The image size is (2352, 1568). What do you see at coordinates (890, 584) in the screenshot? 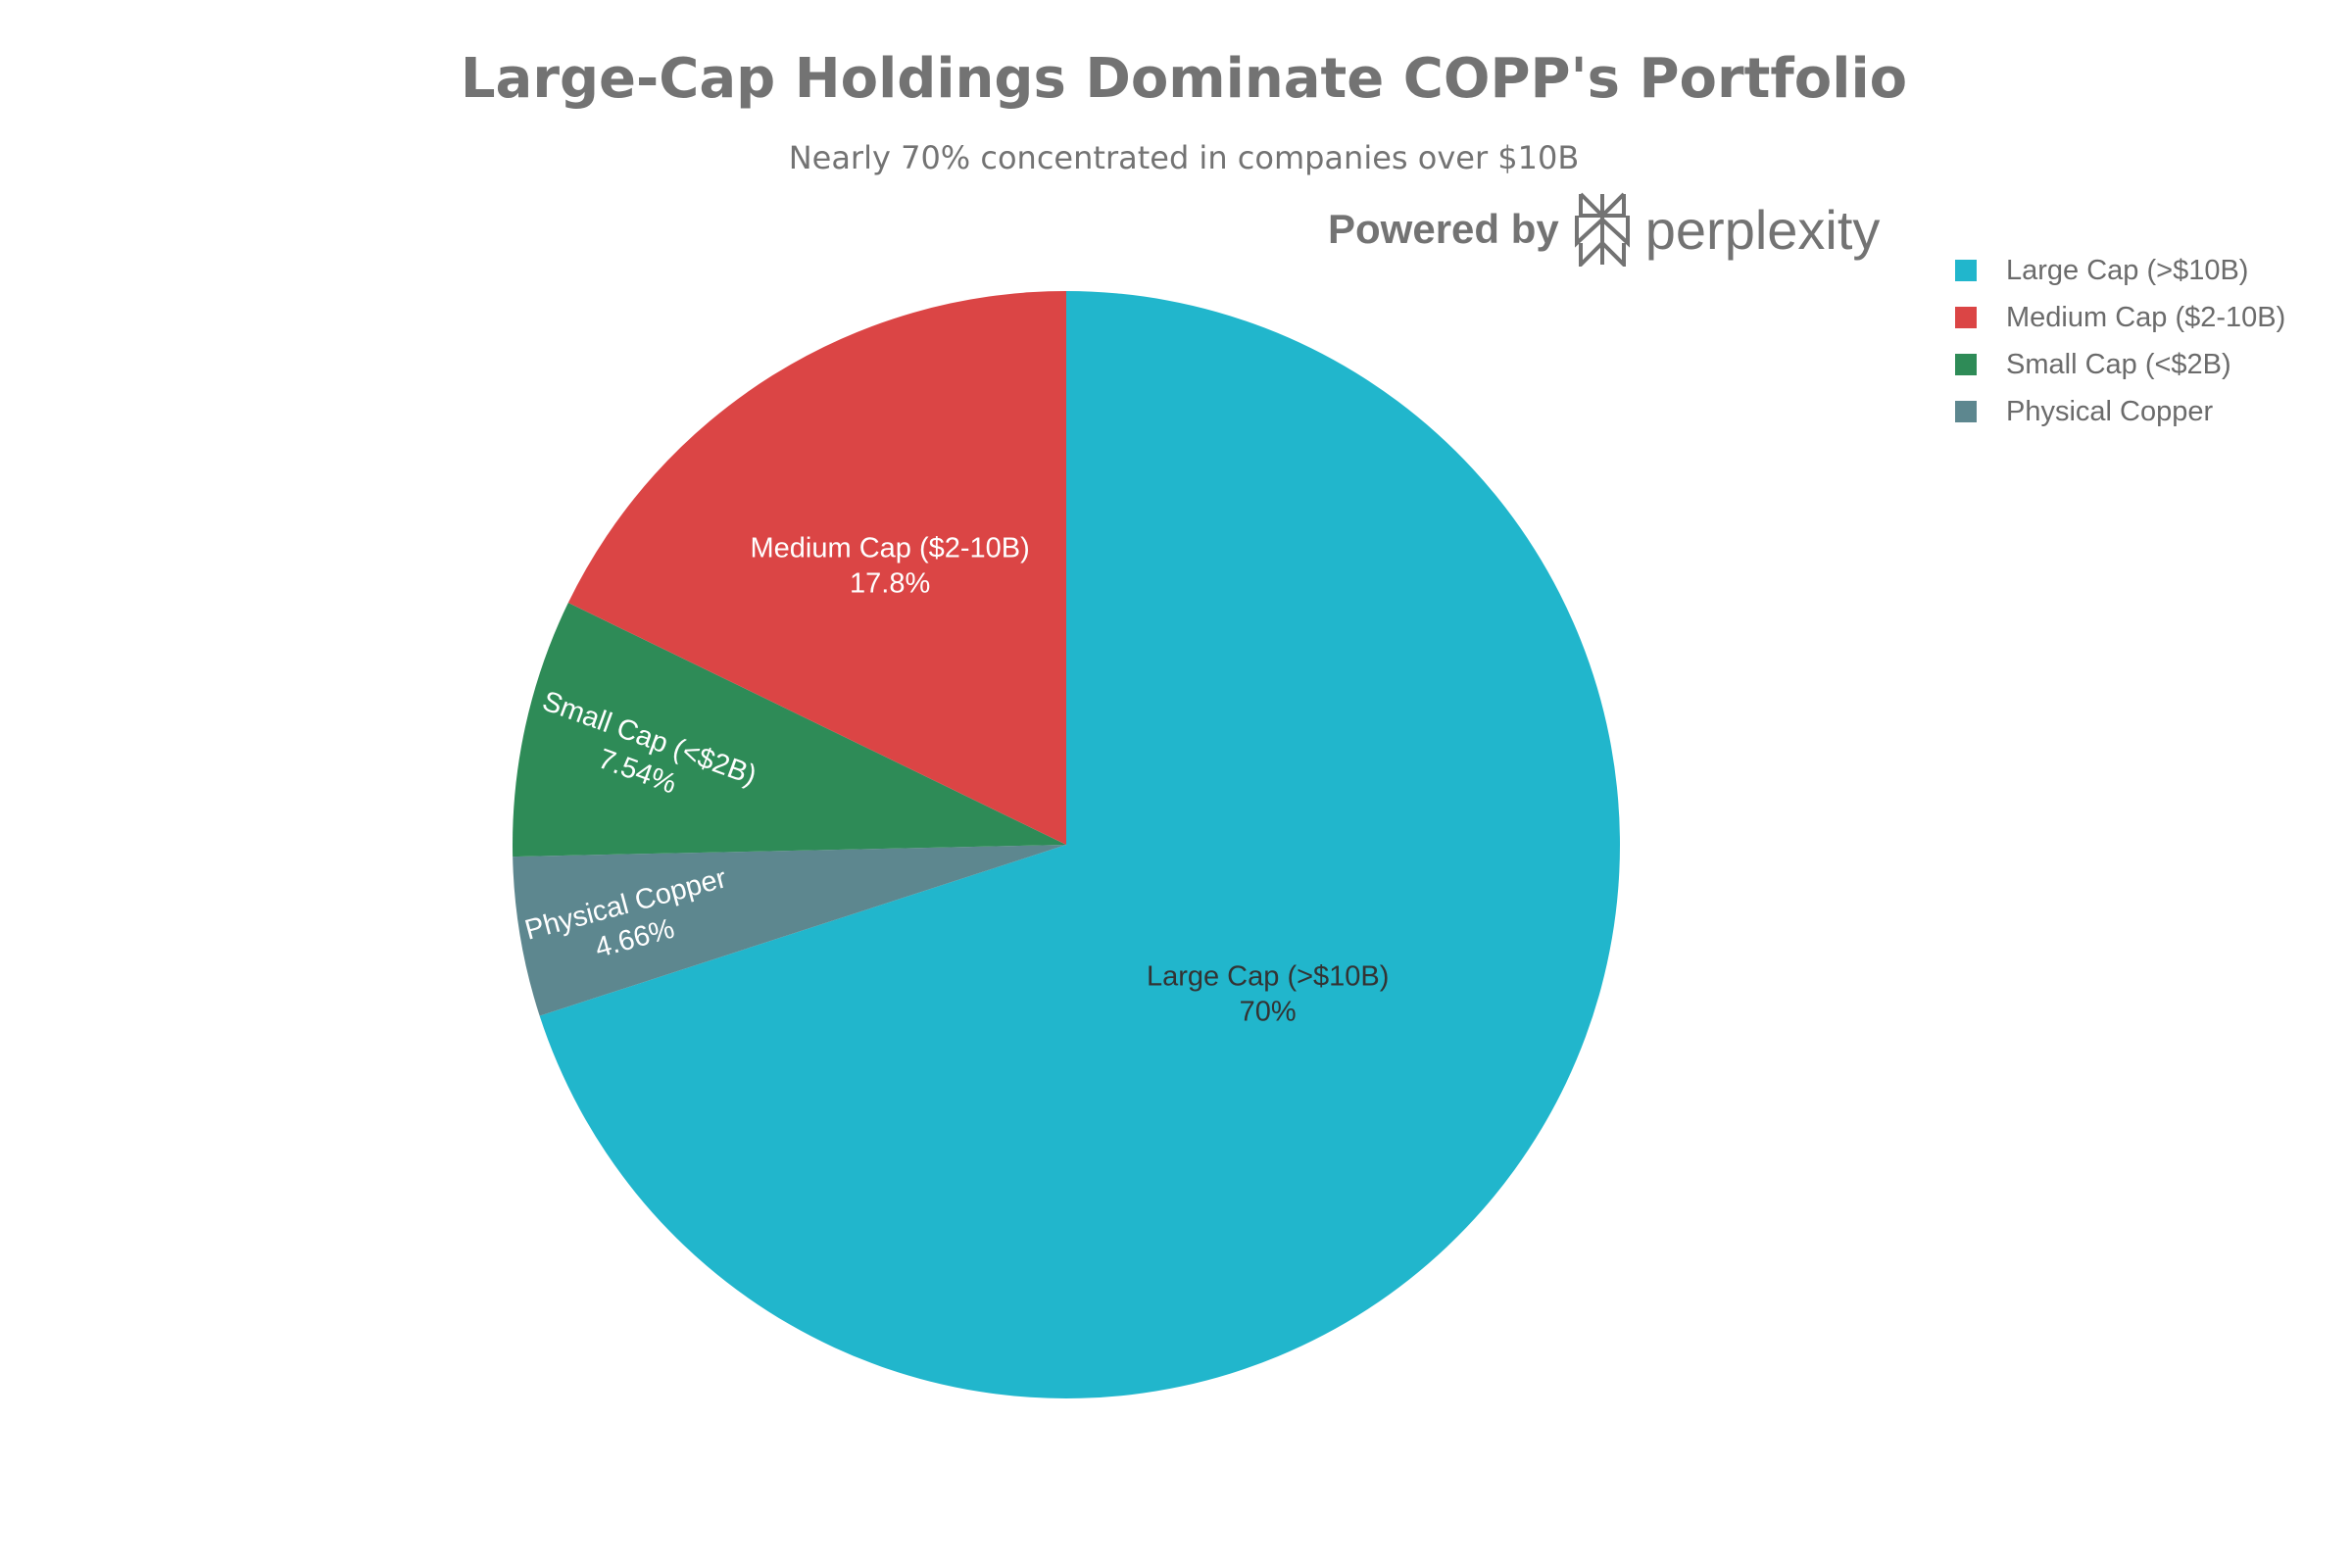
I see `slice-label-percent: 17.8%` at bounding box center [890, 584].